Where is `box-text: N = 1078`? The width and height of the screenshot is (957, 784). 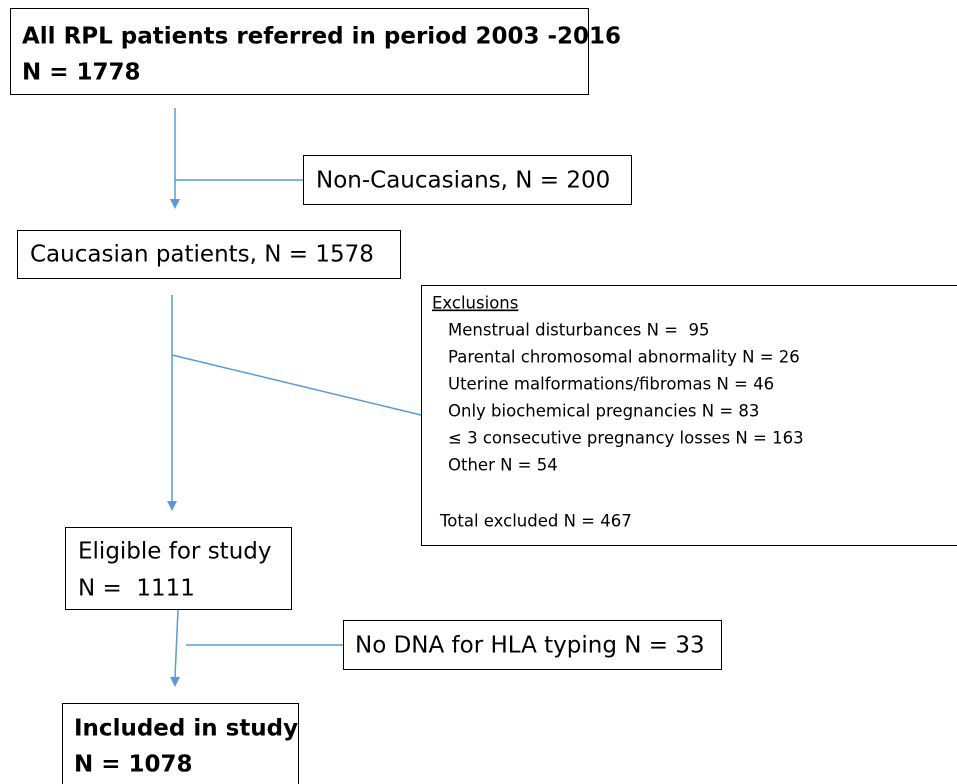 box-text: N = 1078 is located at coordinates (133, 765).